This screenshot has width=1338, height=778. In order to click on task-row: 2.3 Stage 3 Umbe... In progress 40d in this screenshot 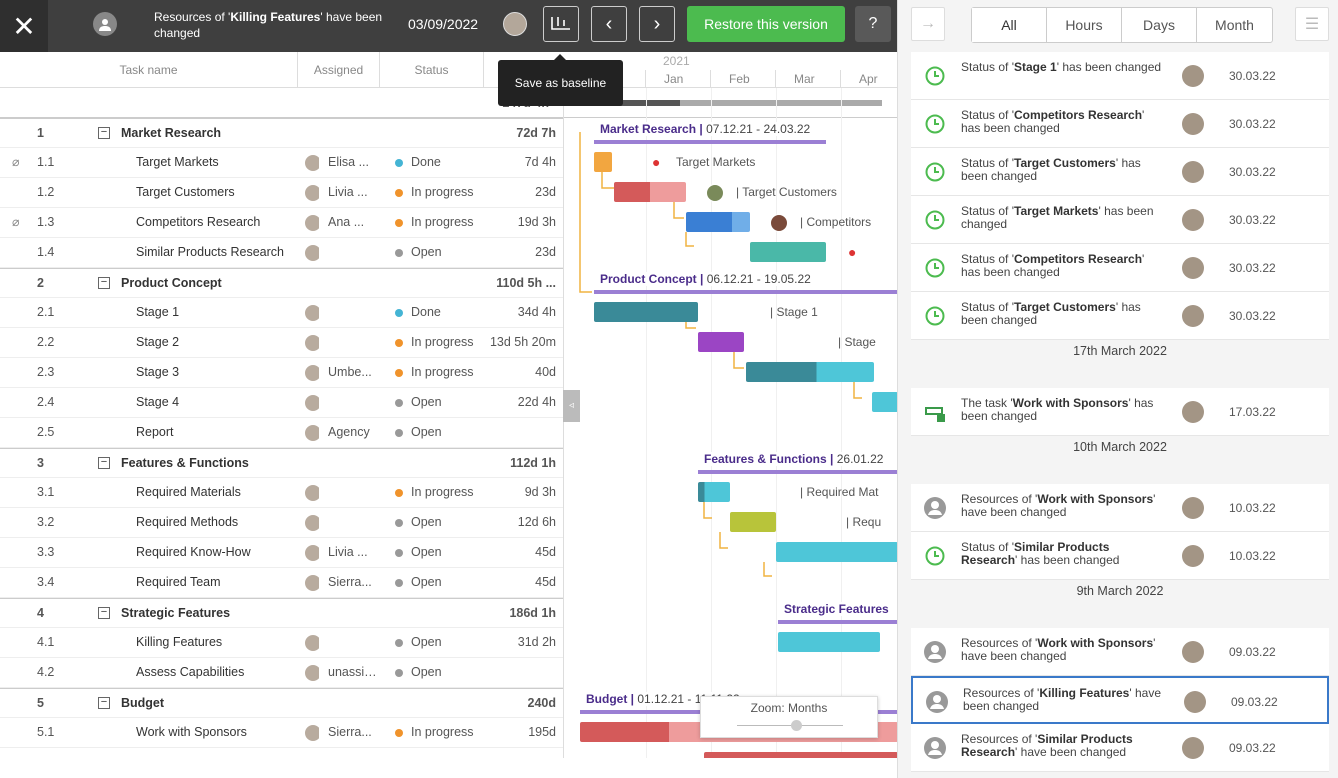, I will do `click(281, 373)`.